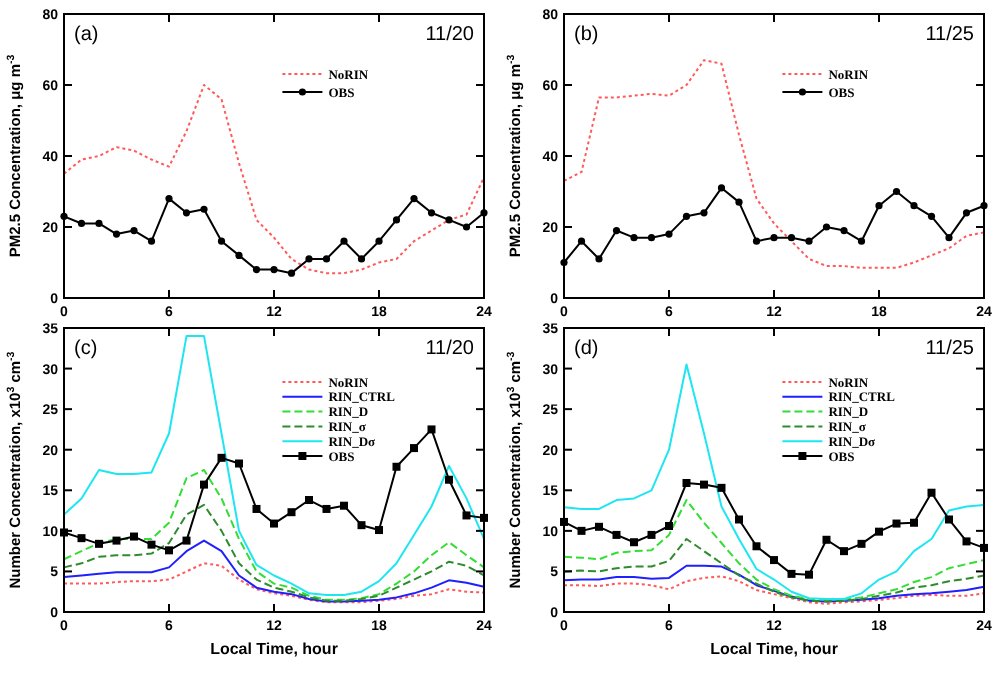  Describe the element at coordinates (450, 349) in the screenshot. I see `annotation: 11/20` at that location.